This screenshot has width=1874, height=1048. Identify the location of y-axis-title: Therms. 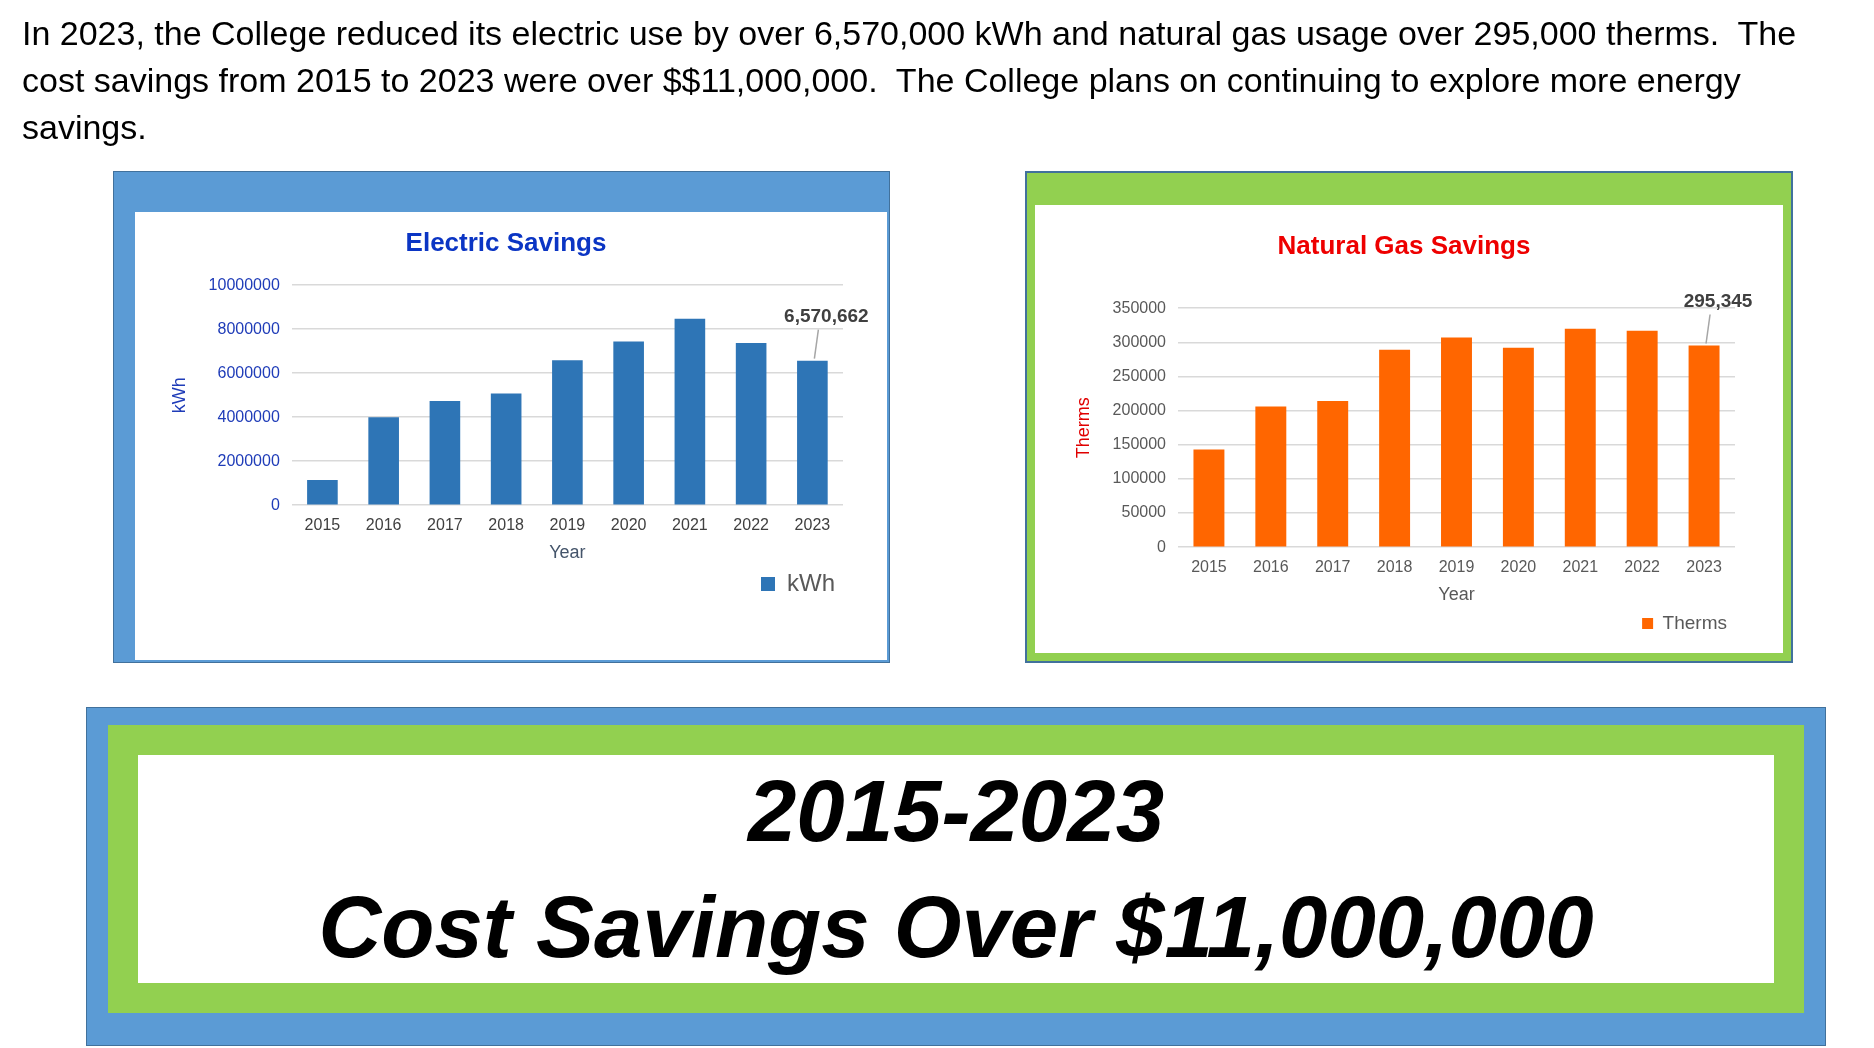
(1082, 428).